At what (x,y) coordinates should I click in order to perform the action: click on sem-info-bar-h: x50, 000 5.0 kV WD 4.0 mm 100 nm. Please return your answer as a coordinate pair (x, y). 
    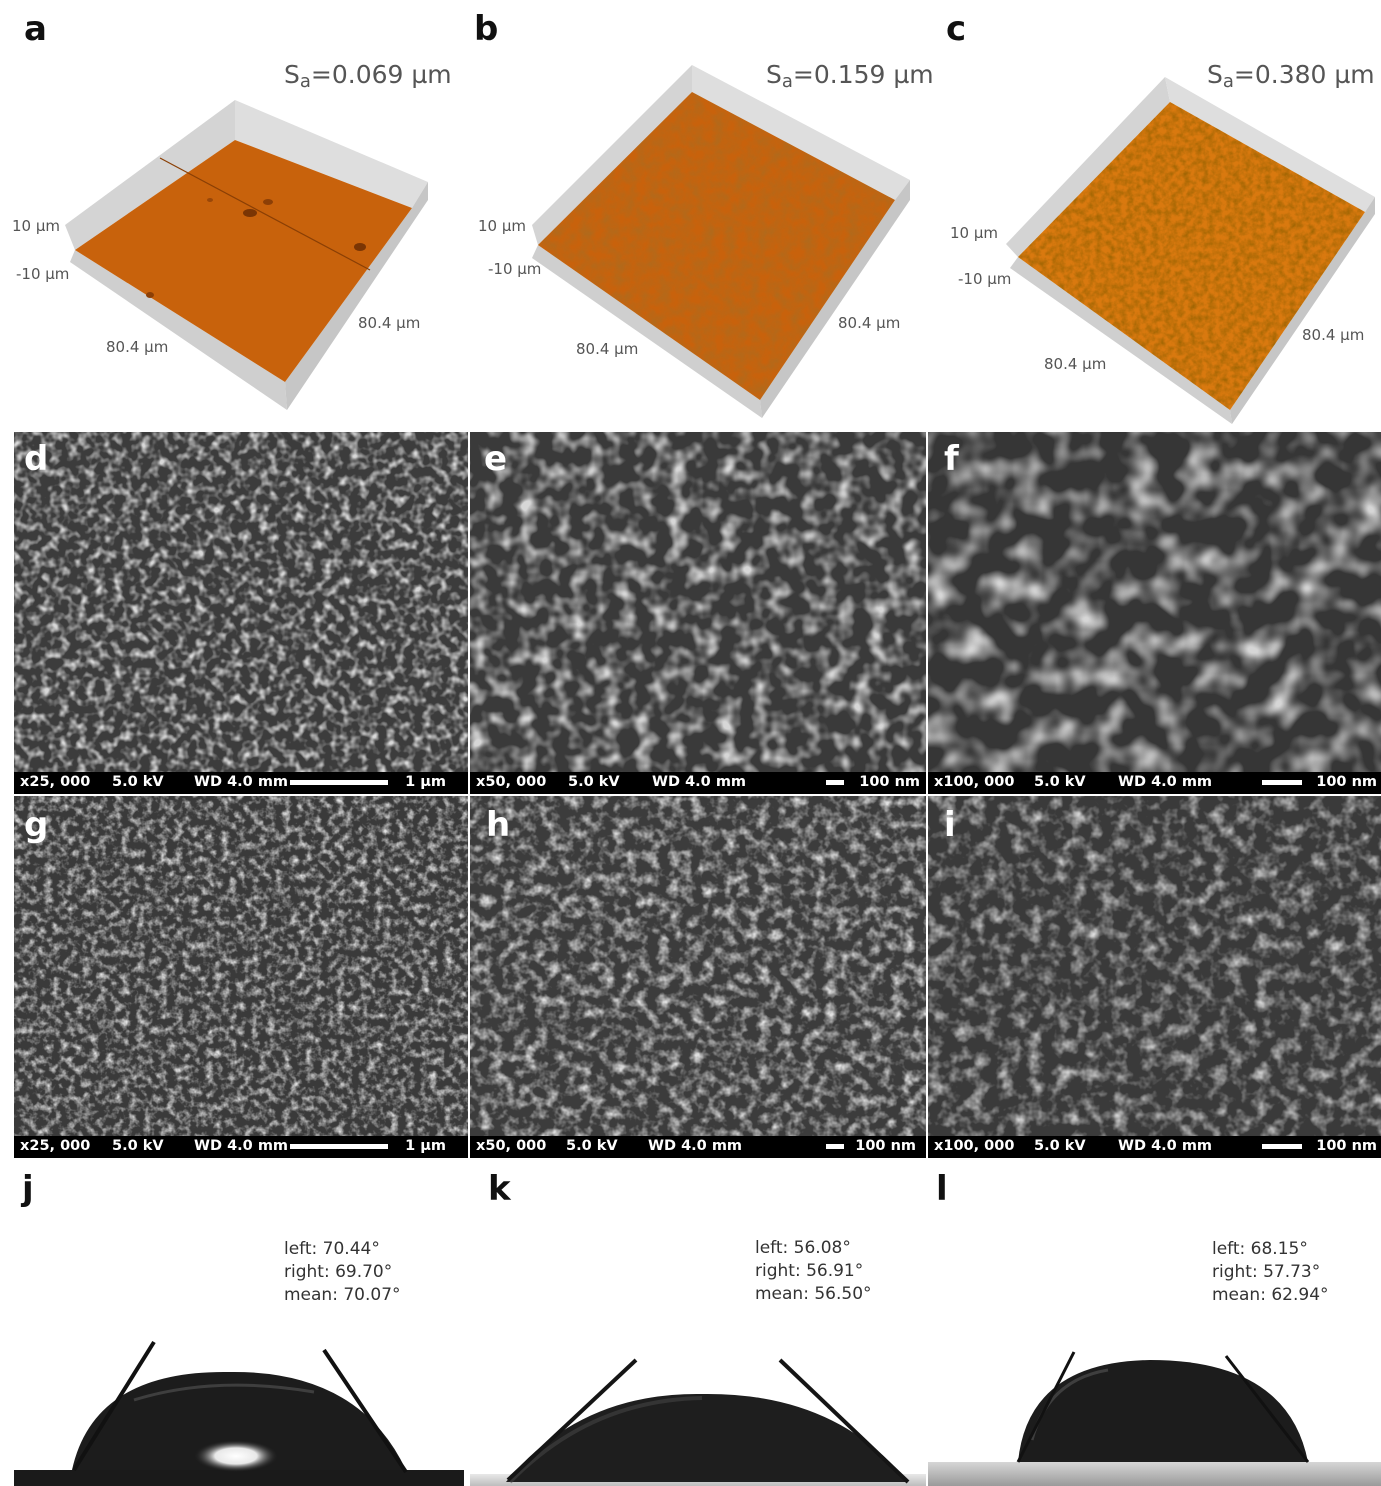
    Looking at the image, I should click on (698, 1147).